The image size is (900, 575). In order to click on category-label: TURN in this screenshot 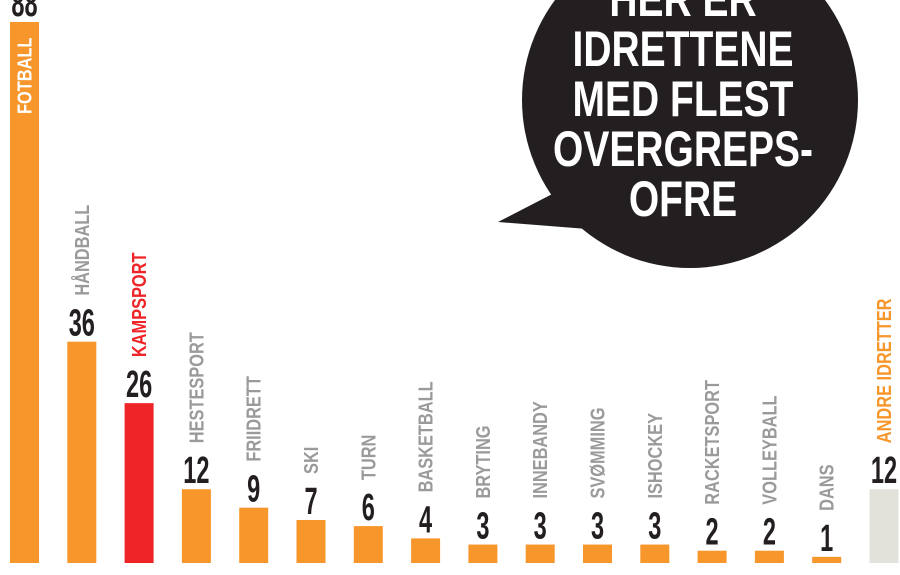, I will do `click(368, 457)`.